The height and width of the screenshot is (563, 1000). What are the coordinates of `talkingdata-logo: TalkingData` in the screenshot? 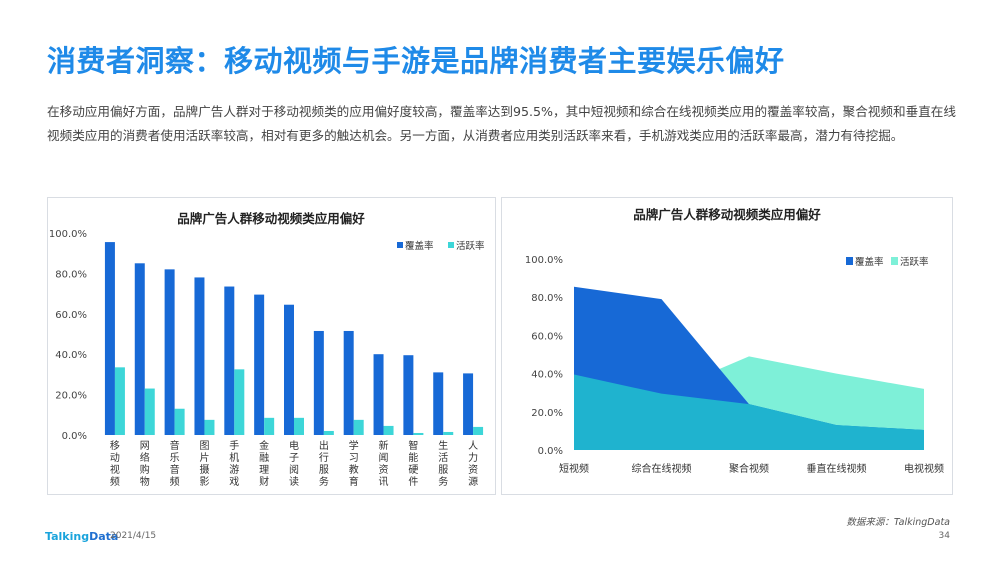 It's located at (81, 536).